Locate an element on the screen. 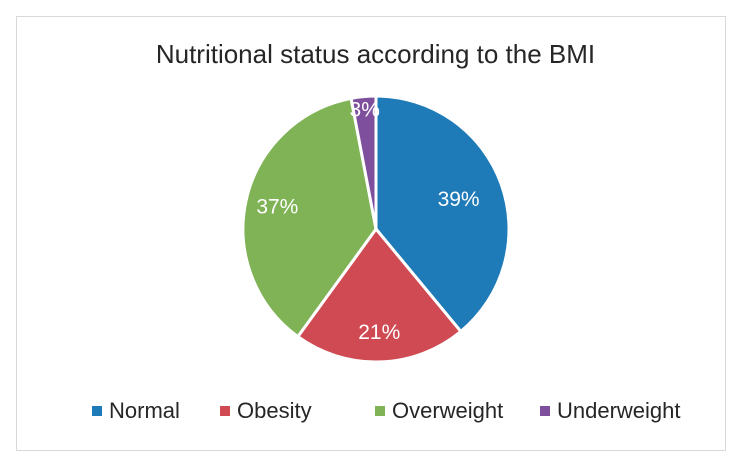  pie-slice-overweight is located at coordinates (309, 217).